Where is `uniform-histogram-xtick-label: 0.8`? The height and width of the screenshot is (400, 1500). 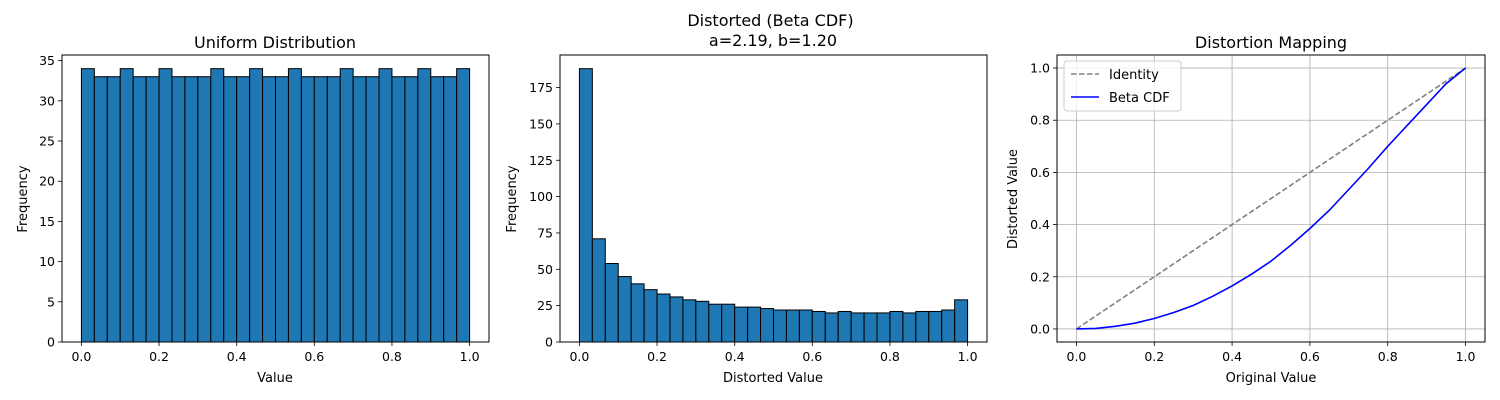 uniform-histogram-xtick-label: 0.8 is located at coordinates (392, 356).